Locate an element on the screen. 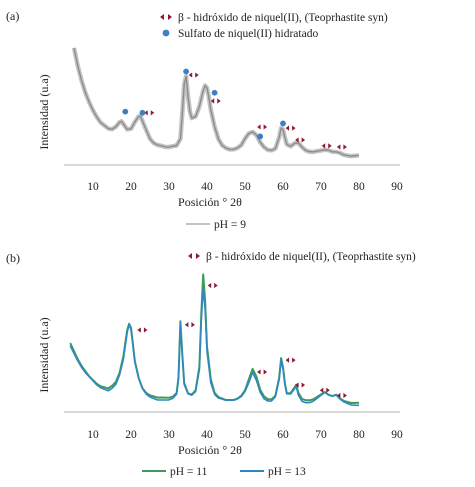 The image size is (475, 487). marker-legend-sulfate-label: Sulfato de niquel(II) hidratado is located at coordinates (248, 34).